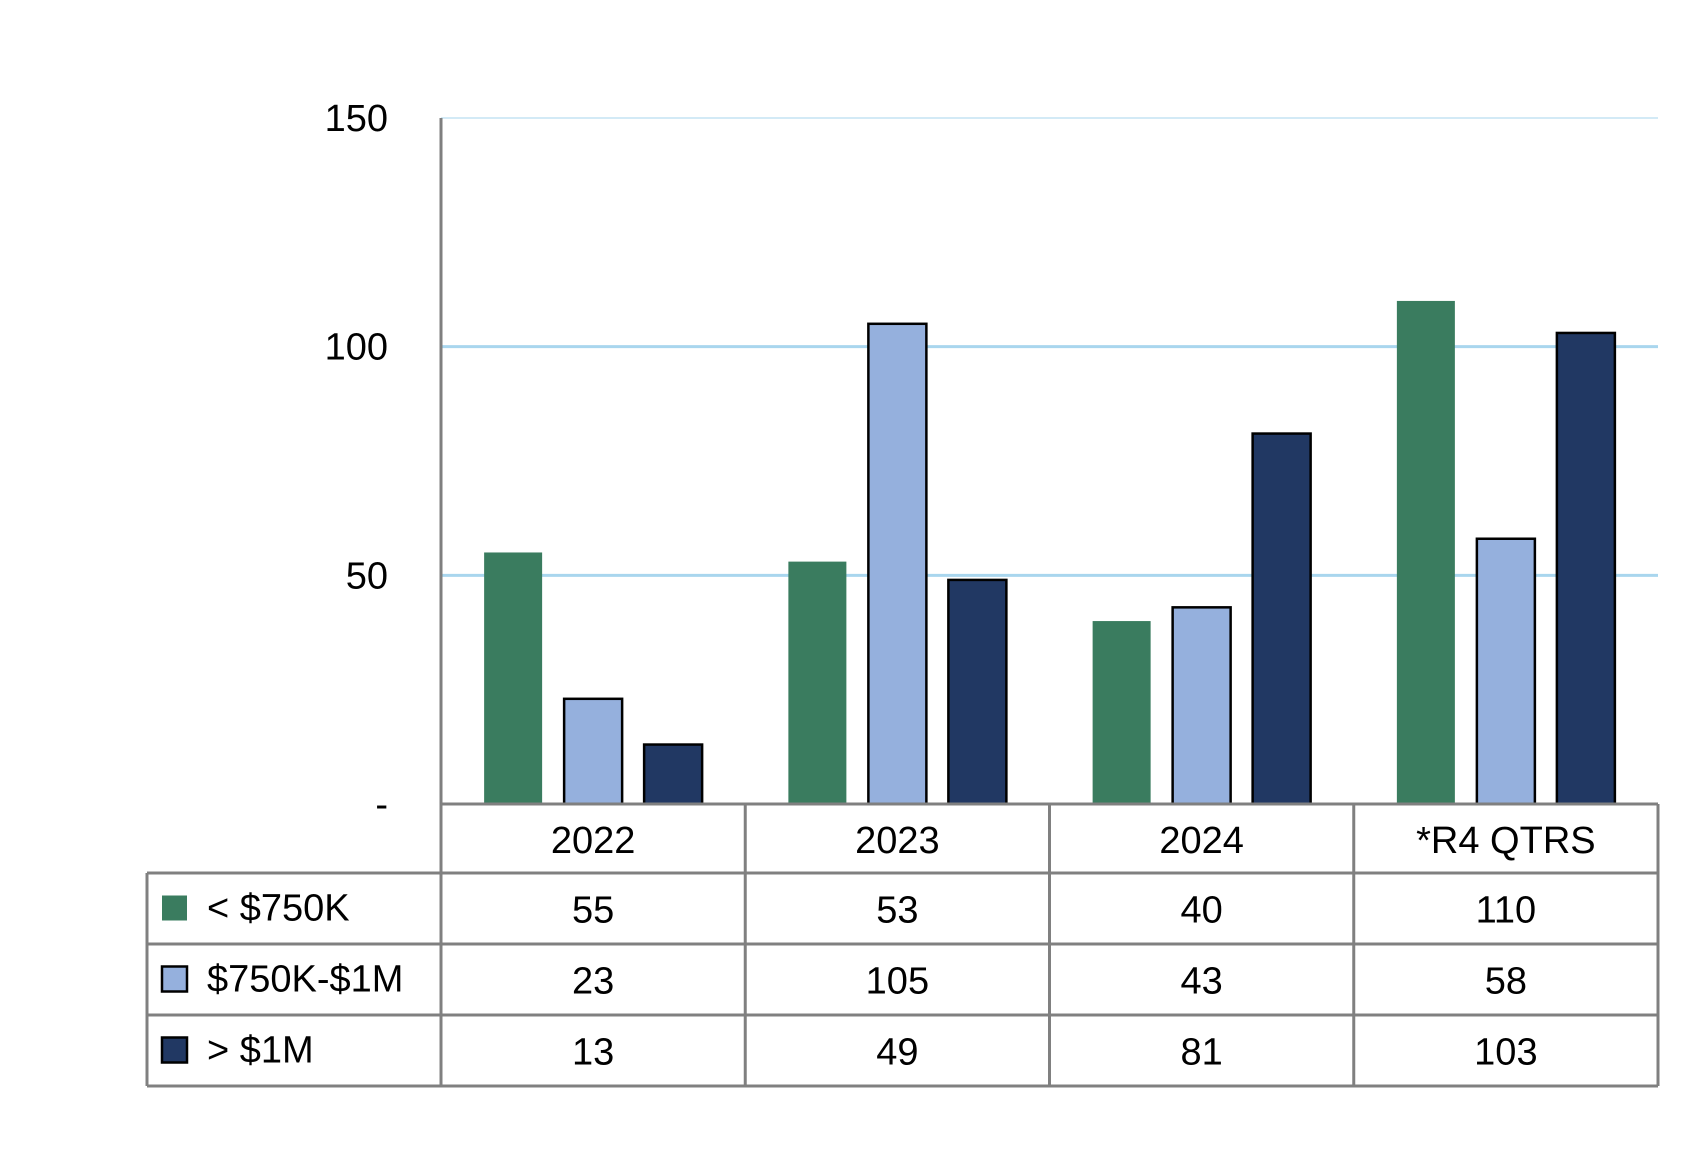 This screenshot has height=1160, width=1699. I want to click on data-label: 105, so click(897, 982).